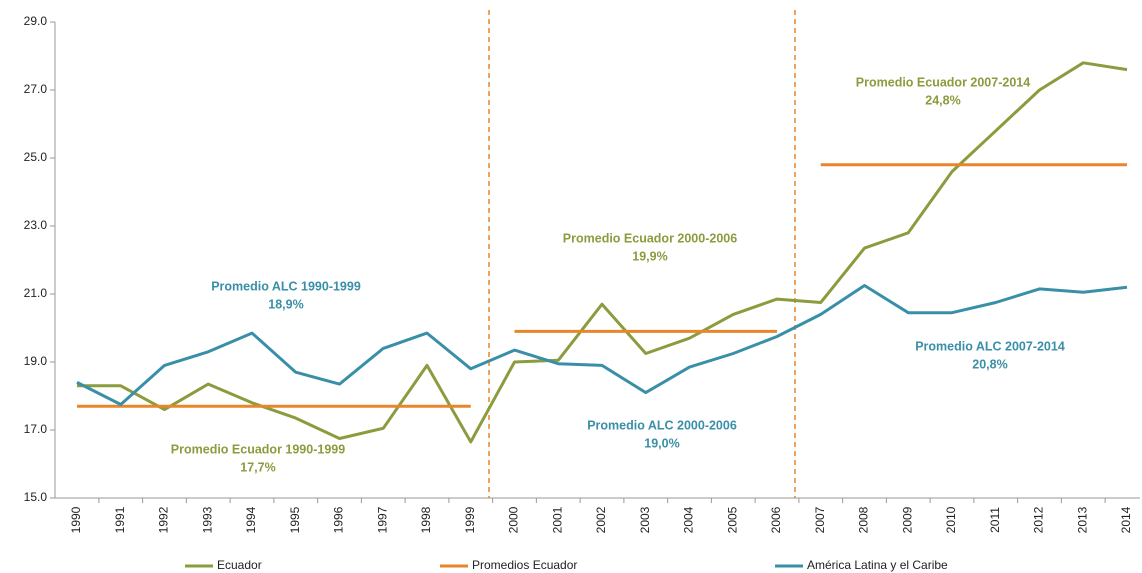  Describe the element at coordinates (942, 100) in the screenshot. I see `annotation: 24,8%` at that location.